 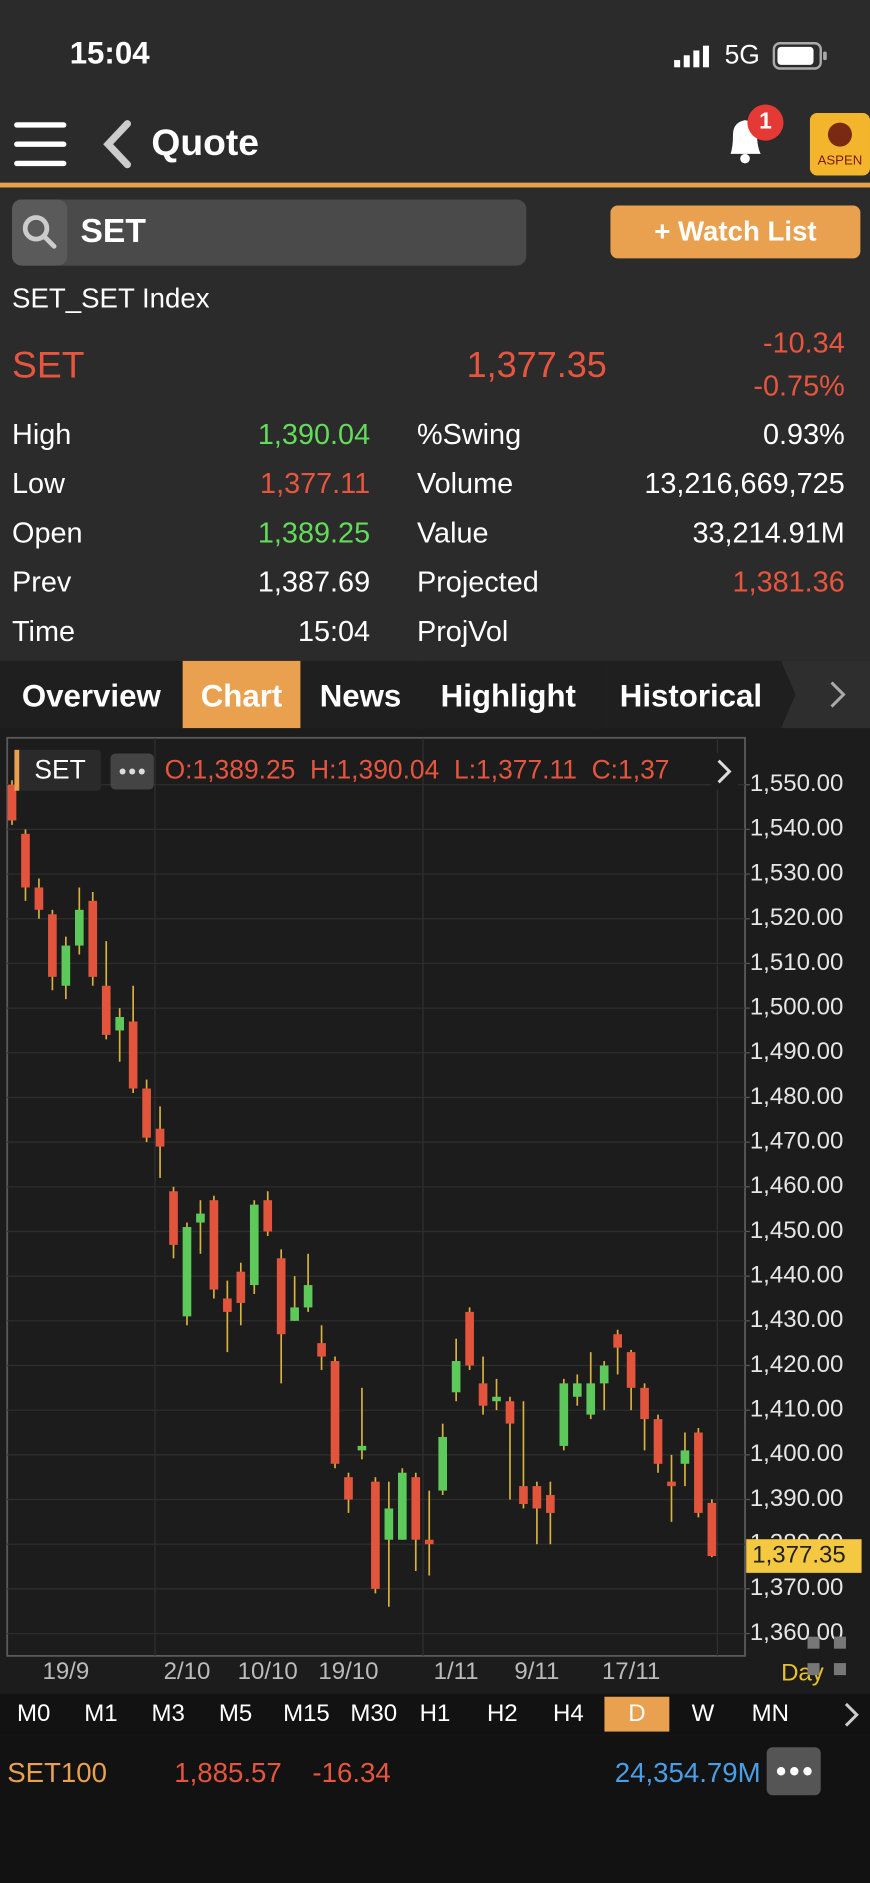 What do you see at coordinates (825, 694) in the screenshot?
I see `tab-scroll` at bounding box center [825, 694].